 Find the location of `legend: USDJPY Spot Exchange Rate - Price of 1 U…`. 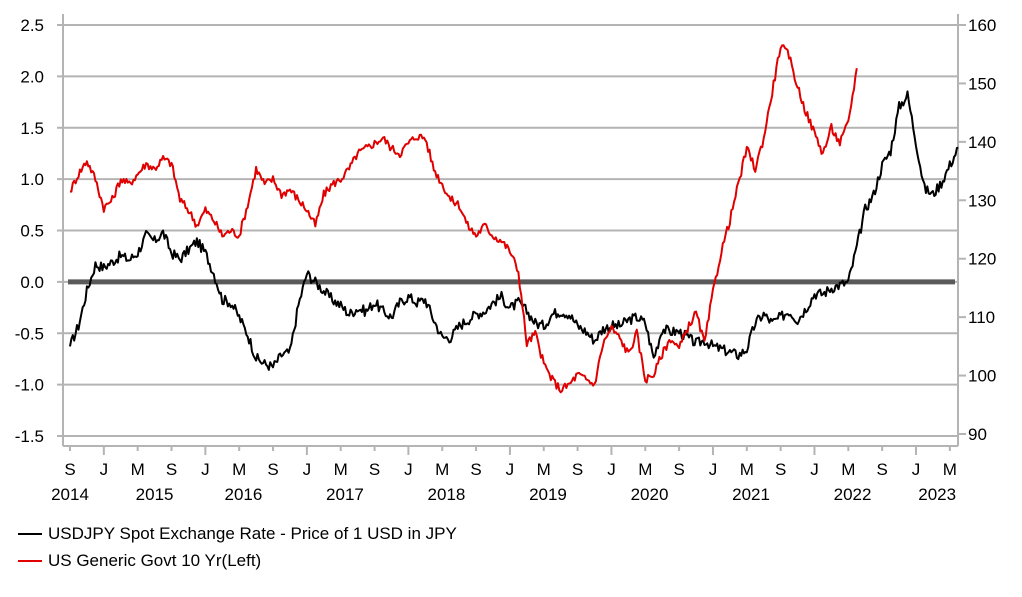

legend: USDJPY Spot Exchange Rate - Price of 1 U… is located at coordinates (237, 547).